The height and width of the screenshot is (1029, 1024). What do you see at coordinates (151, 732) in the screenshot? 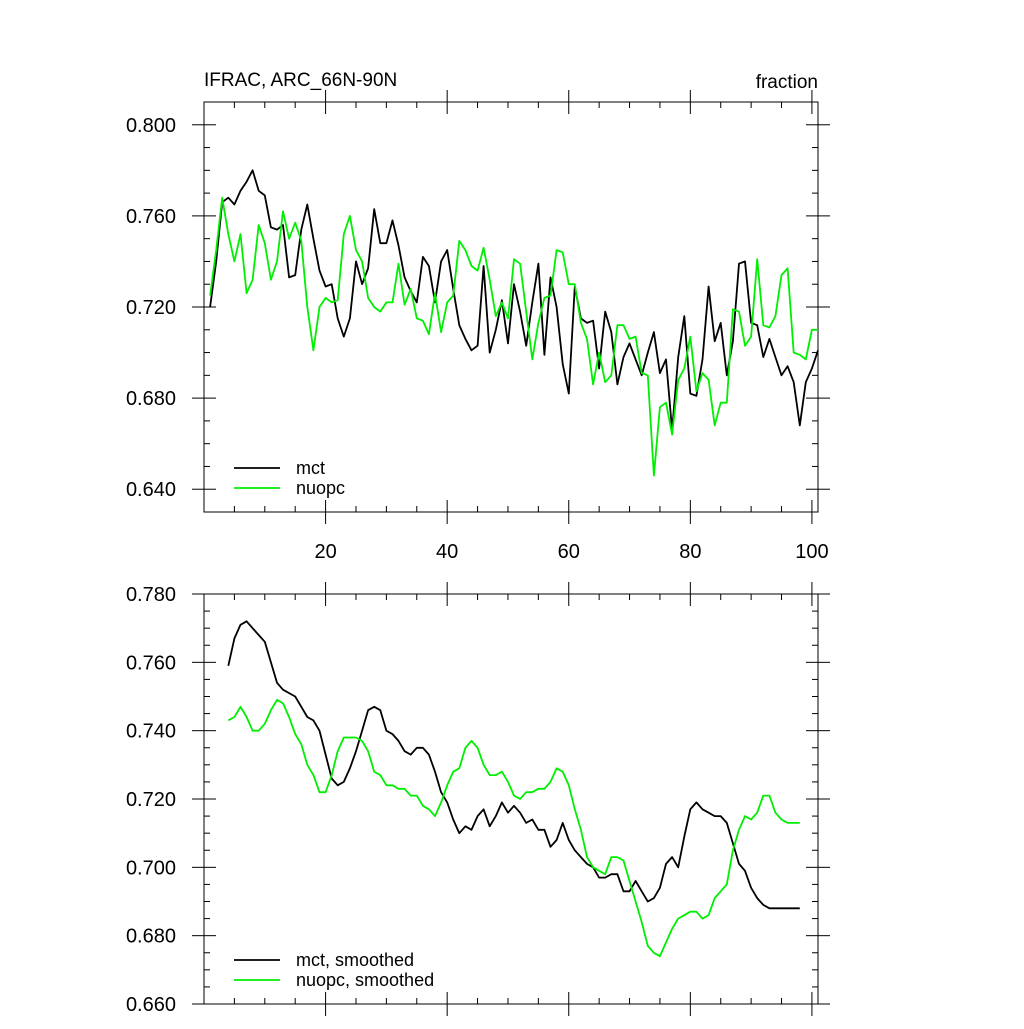
I see `y-tick-label: 0.740` at bounding box center [151, 732].